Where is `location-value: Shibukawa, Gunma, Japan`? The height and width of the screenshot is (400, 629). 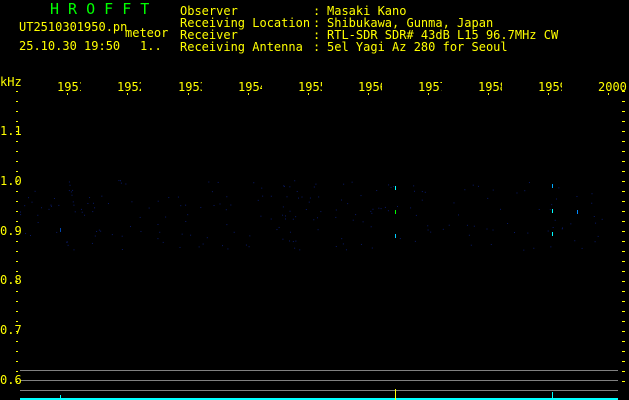
location-value: Shibukawa, Gunma, Japan is located at coordinates (410, 23).